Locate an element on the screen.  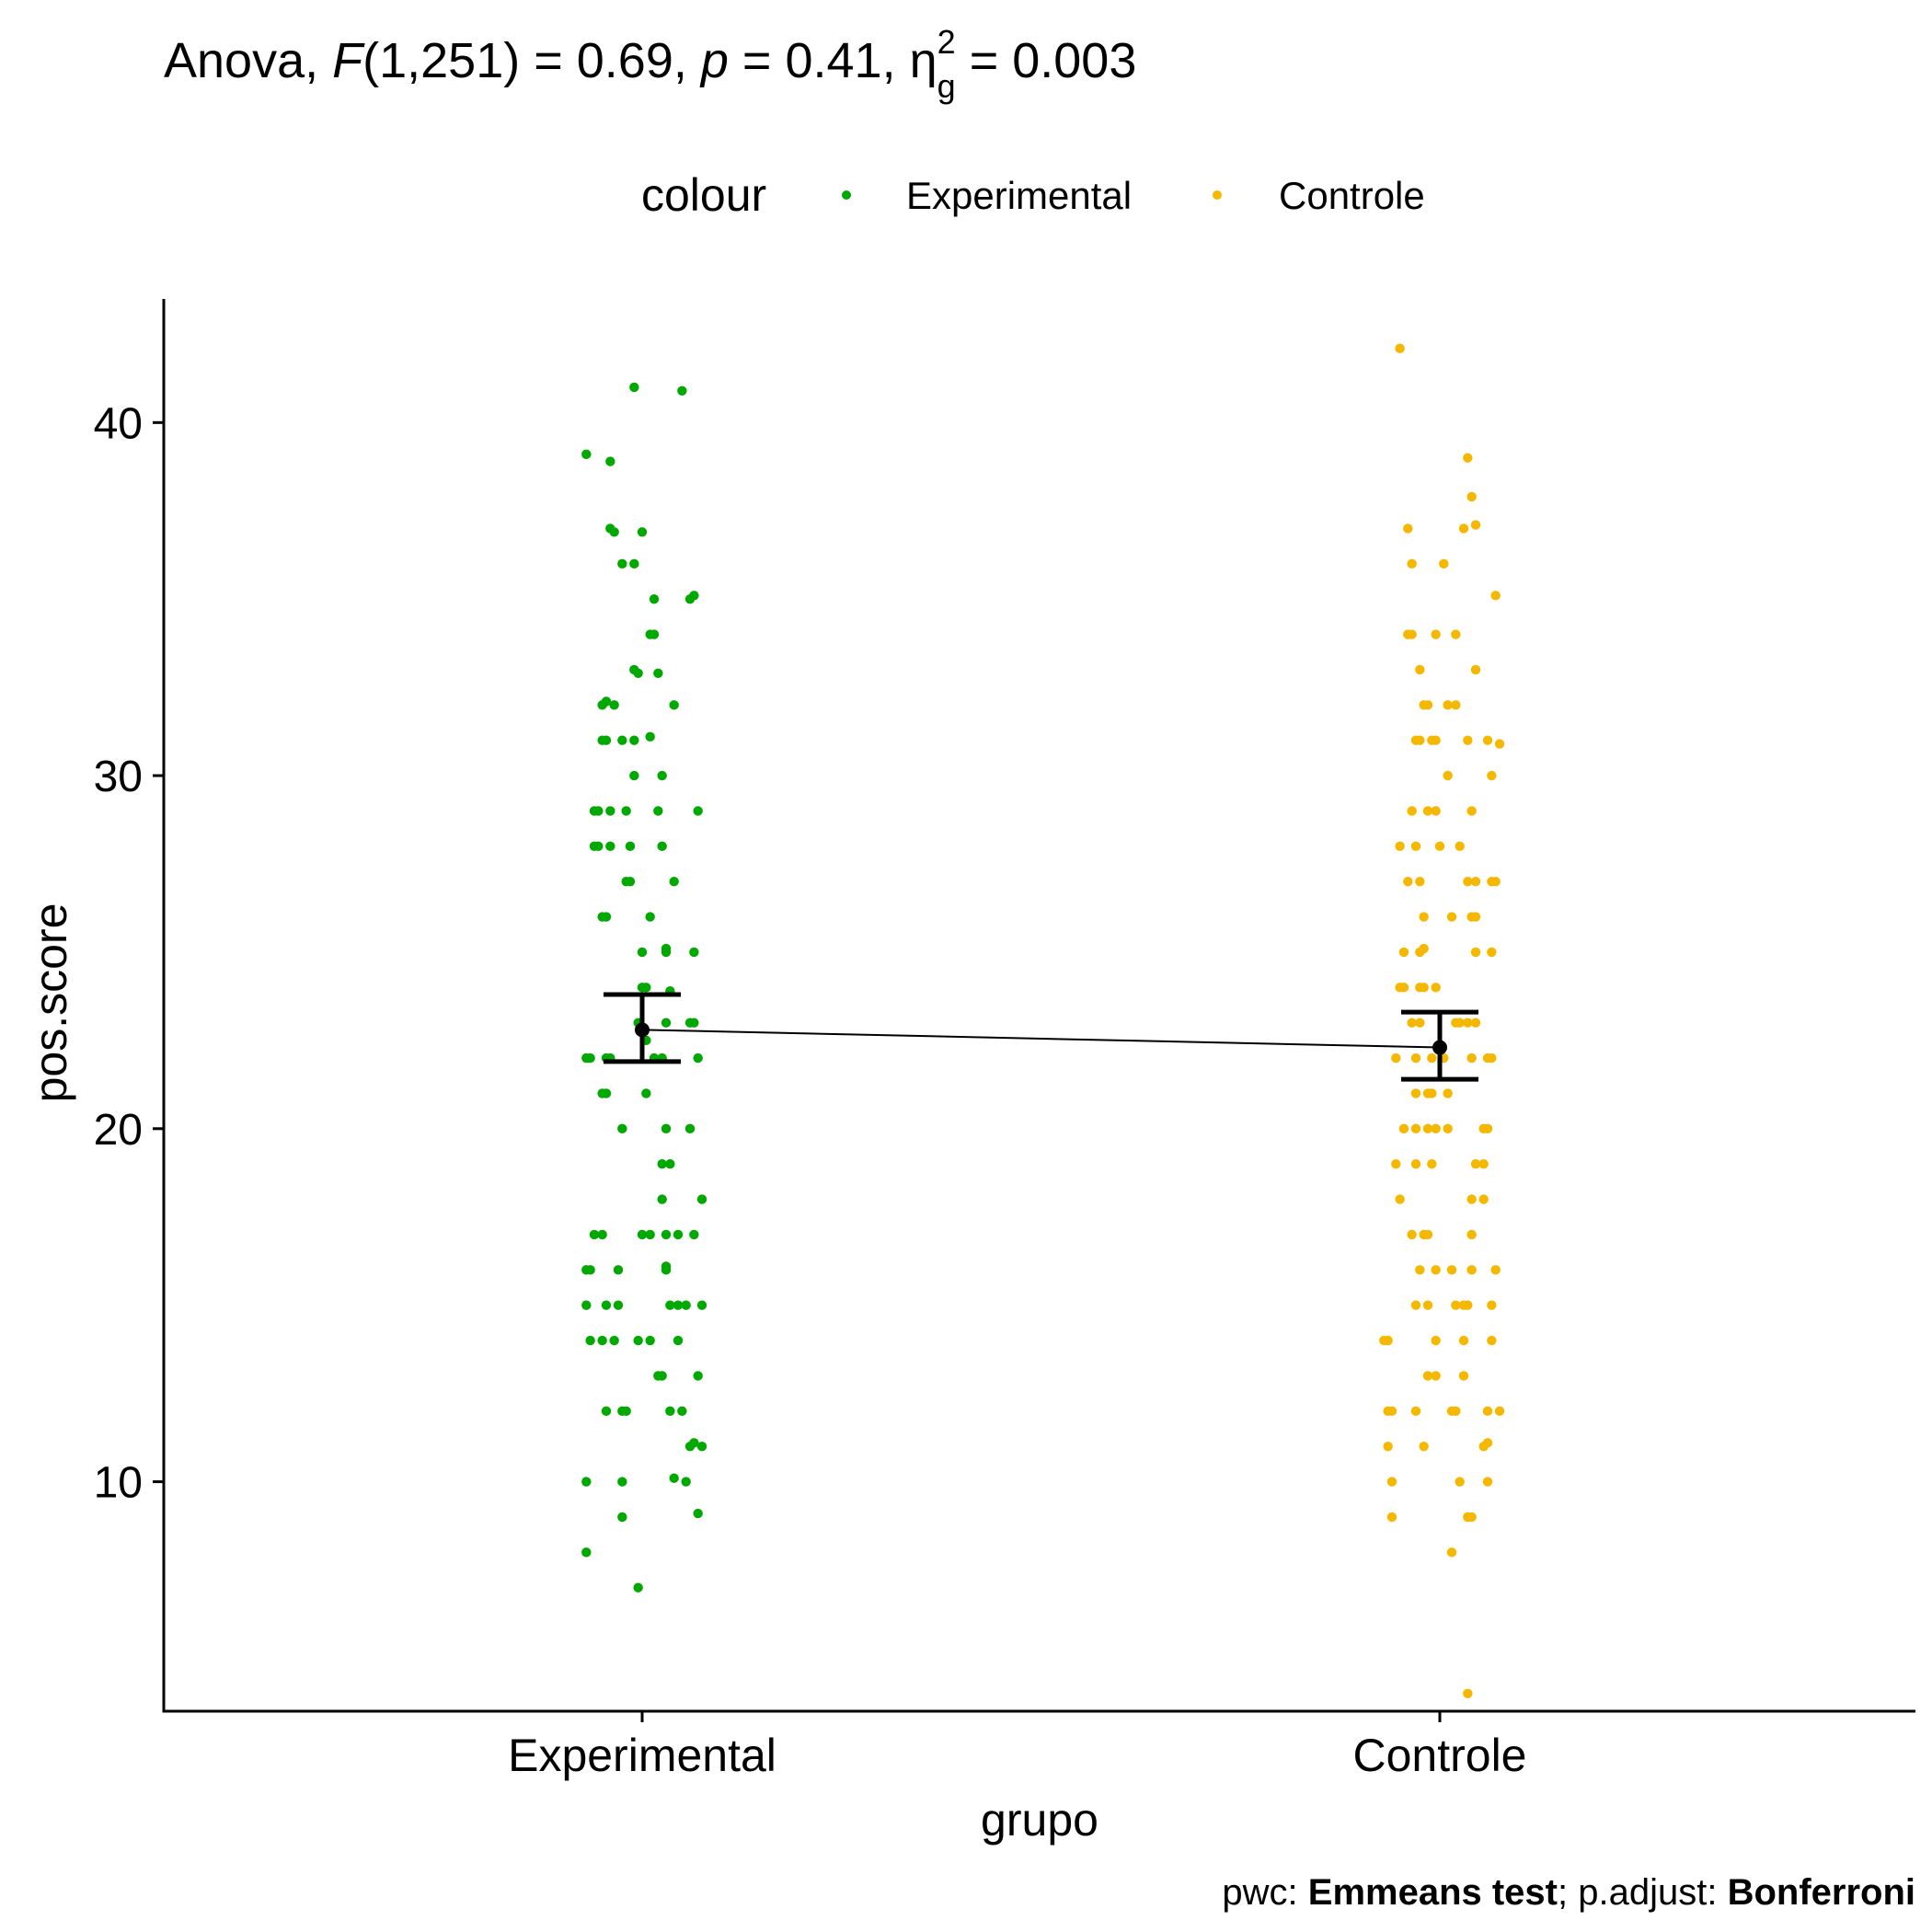
caption-pwc-value: Emmeans test is located at coordinates (1432, 1892).